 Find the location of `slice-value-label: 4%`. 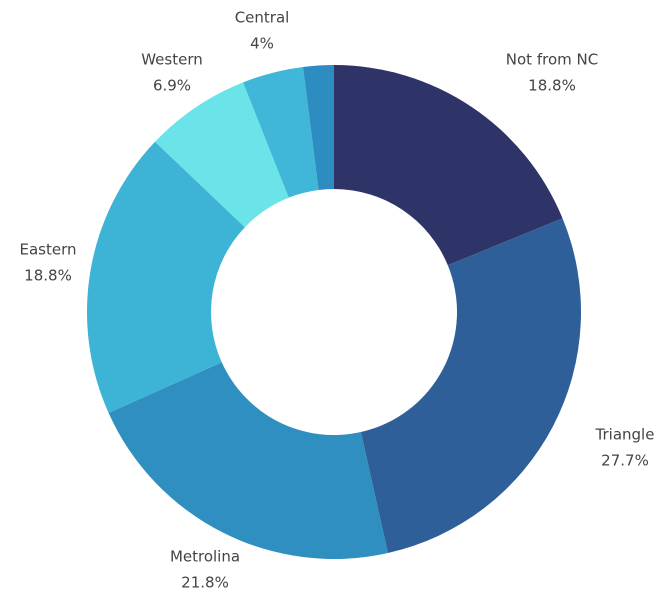

slice-value-label: 4% is located at coordinates (262, 44).